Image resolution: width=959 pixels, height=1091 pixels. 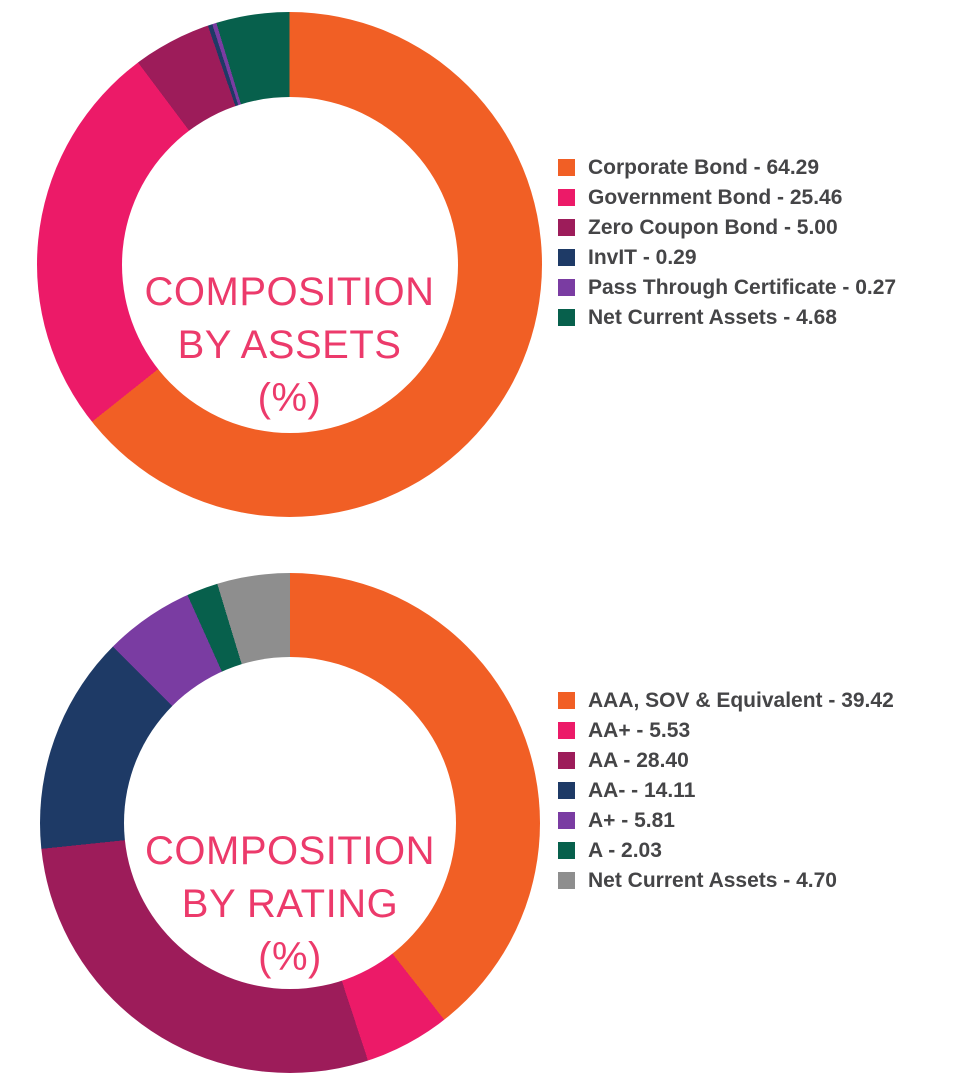 I want to click on legend-item: AAA, SOV & Equivalent - 39.42, so click(x=738, y=701).